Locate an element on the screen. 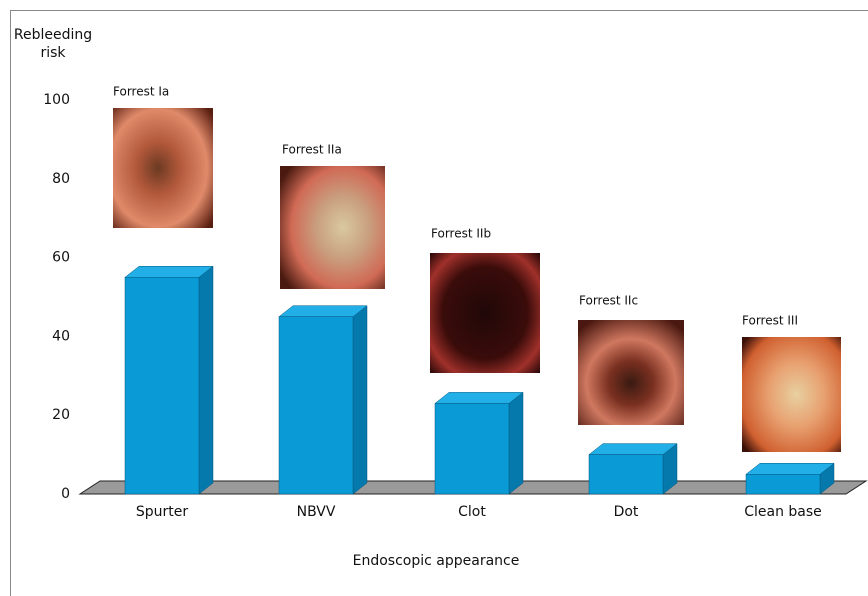 Image resolution: width=868 pixels, height=596 pixels. image-label: Forrest IIa is located at coordinates (312, 150).